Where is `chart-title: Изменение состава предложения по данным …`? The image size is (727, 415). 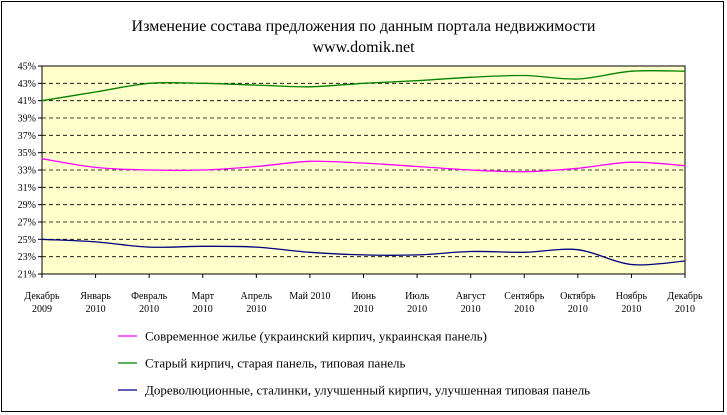
chart-title: Изменение состава предложения по данным … is located at coordinates (363, 37).